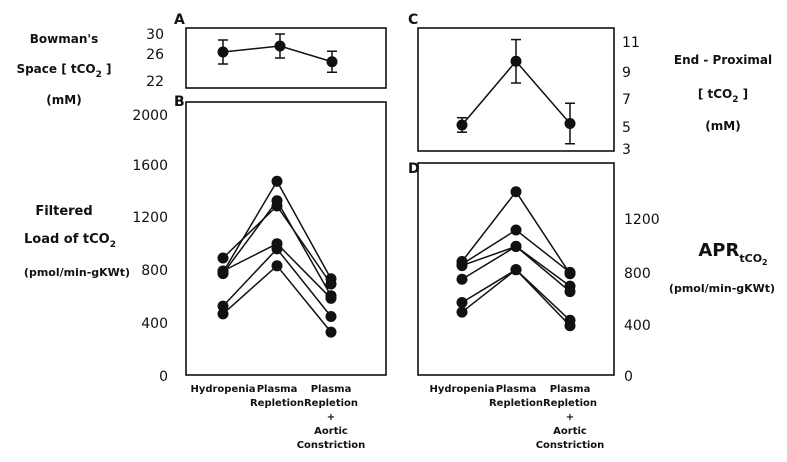 The height and width of the screenshot is (462, 787). I want to click on panel-c-ylabel-main: [ tCO, so click(715, 94).